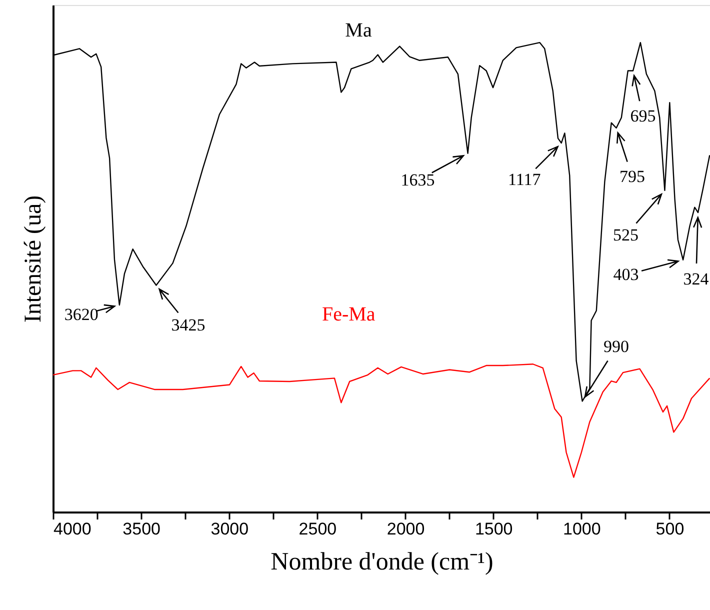 This screenshot has height=610, width=710. Describe the element at coordinates (33, 259) in the screenshot. I see `y-axis-title: Intensité (ua)` at that location.